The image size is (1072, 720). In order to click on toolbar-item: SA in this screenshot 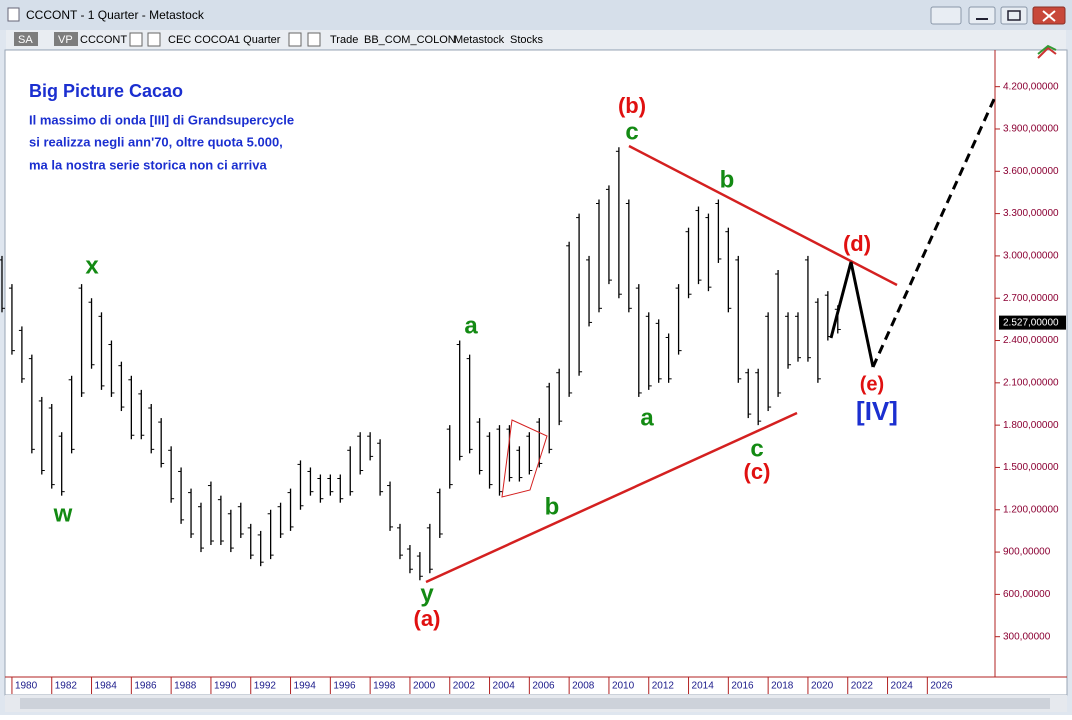, I will do `click(25, 40)`.